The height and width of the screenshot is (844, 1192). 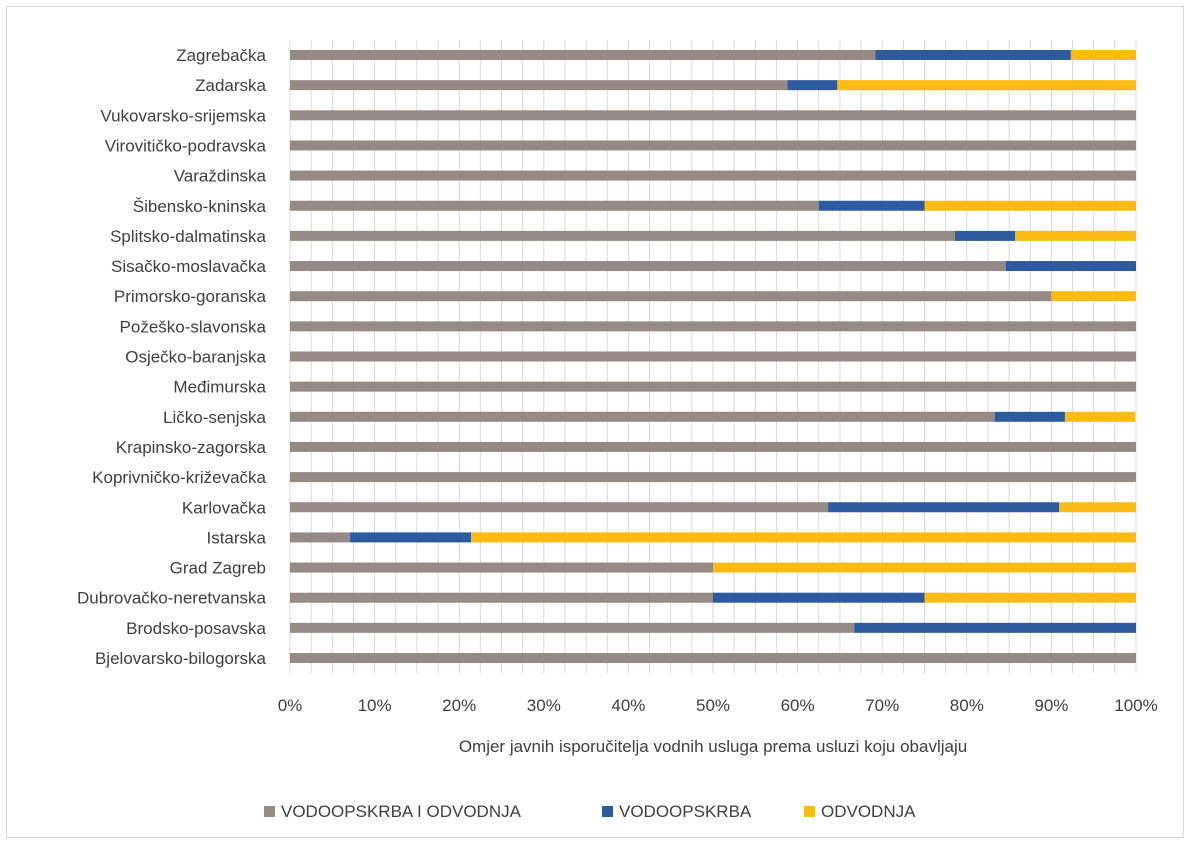 What do you see at coordinates (628, 705) in the screenshot?
I see `x-tick-label: 40%` at bounding box center [628, 705].